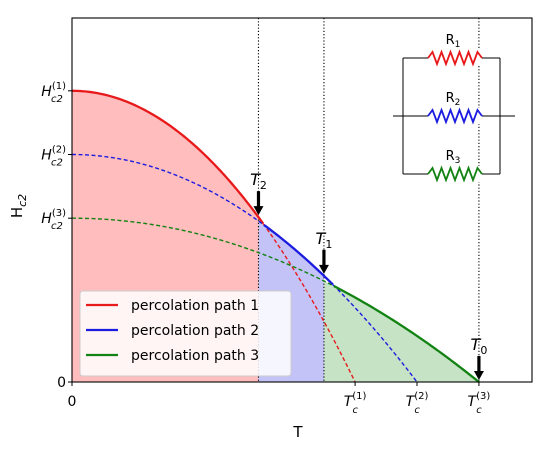  What do you see at coordinates (309, 303) in the screenshot?
I see `series-1-dashed-line` at bounding box center [309, 303].